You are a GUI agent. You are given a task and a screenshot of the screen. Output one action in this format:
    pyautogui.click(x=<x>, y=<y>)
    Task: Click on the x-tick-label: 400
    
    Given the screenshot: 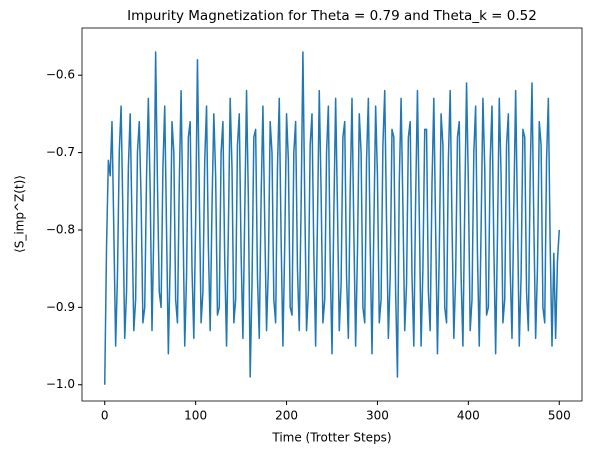 What is the action you would take?
    pyautogui.click(x=468, y=416)
    